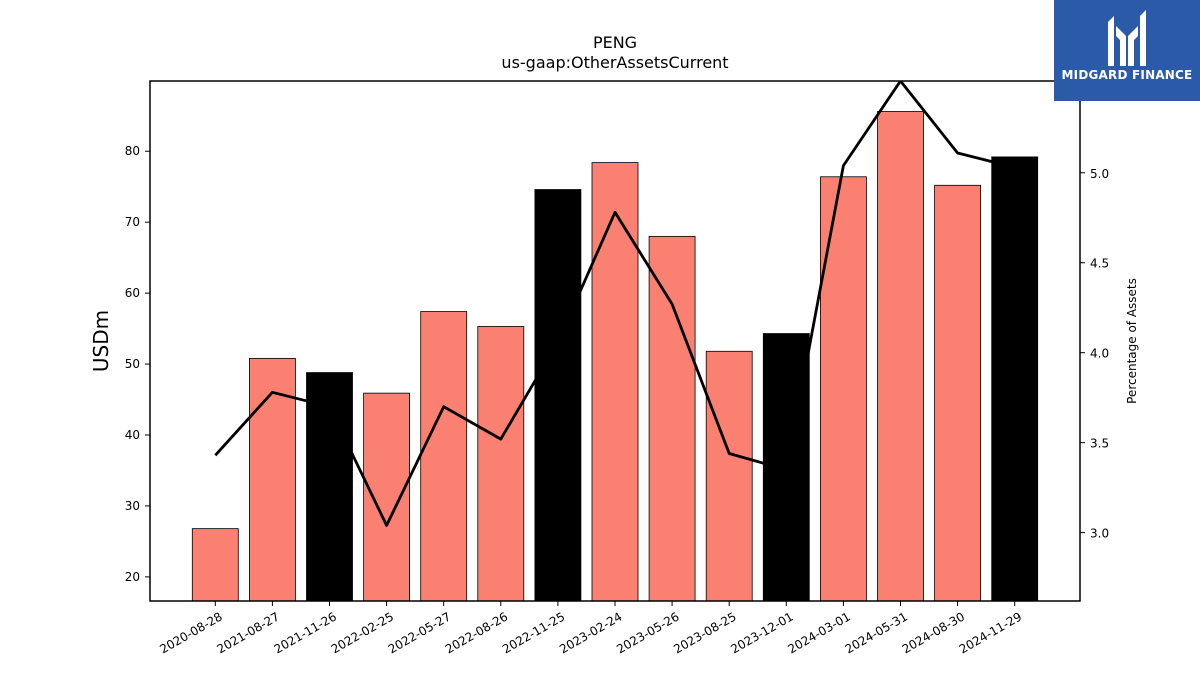 The width and height of the screenshot is (1200, 675). I want to click on y-tick-label: 30, so click(132, 506).